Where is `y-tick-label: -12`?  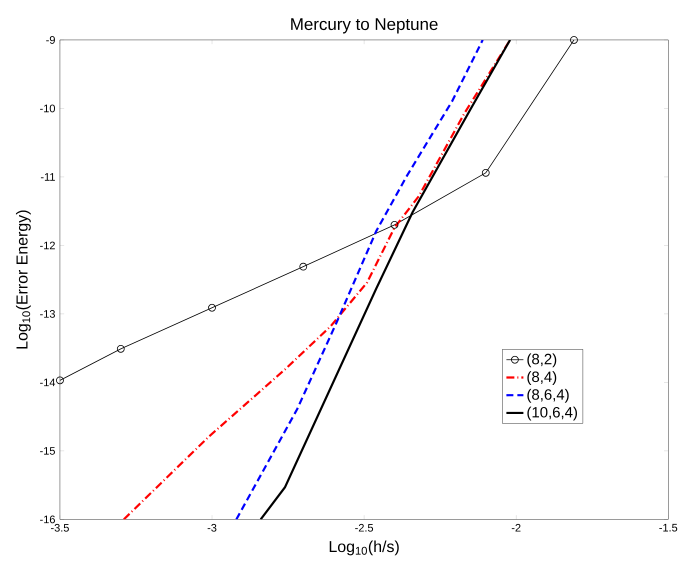 y-tick-label: -12 is located at coordinates (47, 245).